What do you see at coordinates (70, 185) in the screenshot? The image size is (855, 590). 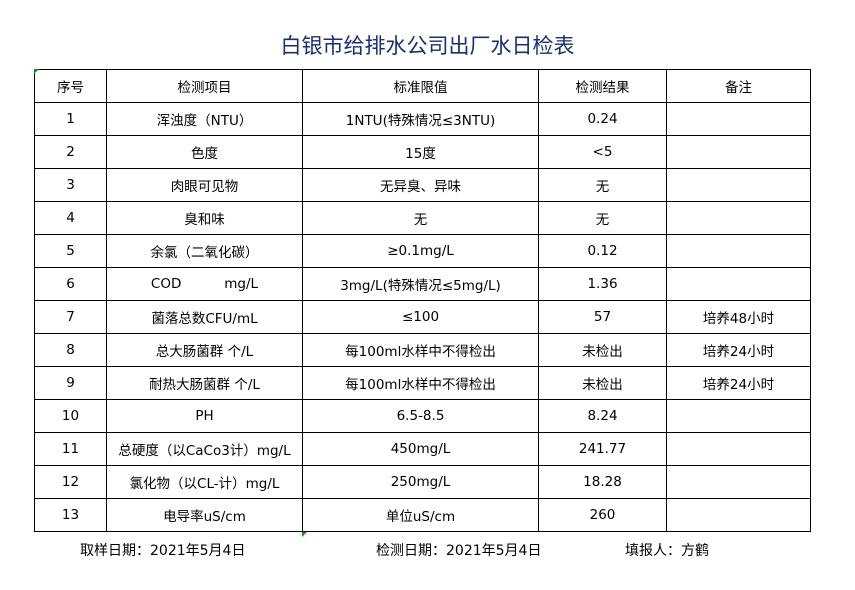 I see `table-cell: 3` at bounding box center [70, 185].